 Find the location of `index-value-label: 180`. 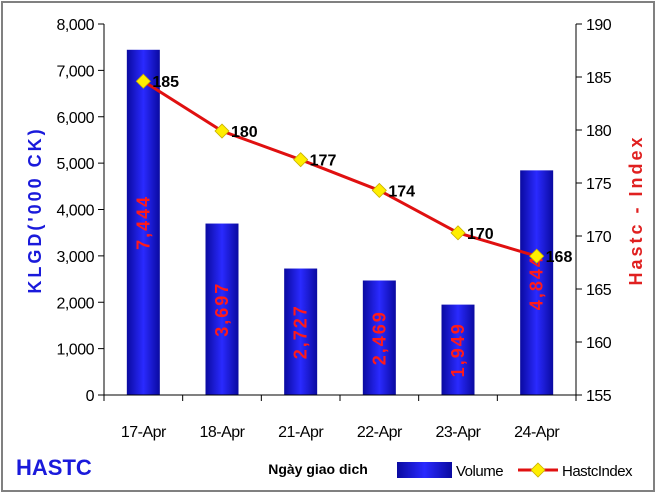

index-value-label: 180 is located at coordinates (244, 132).